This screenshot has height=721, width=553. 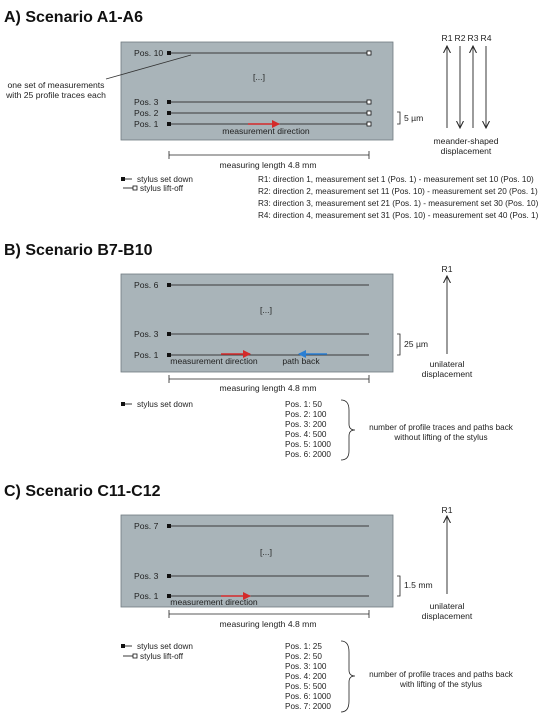 What do you see at coordinates (73, 17) in the screenshot?
I see `scenario-a-title: A) Scenario A1-A6` at bounding box center [73, 17].